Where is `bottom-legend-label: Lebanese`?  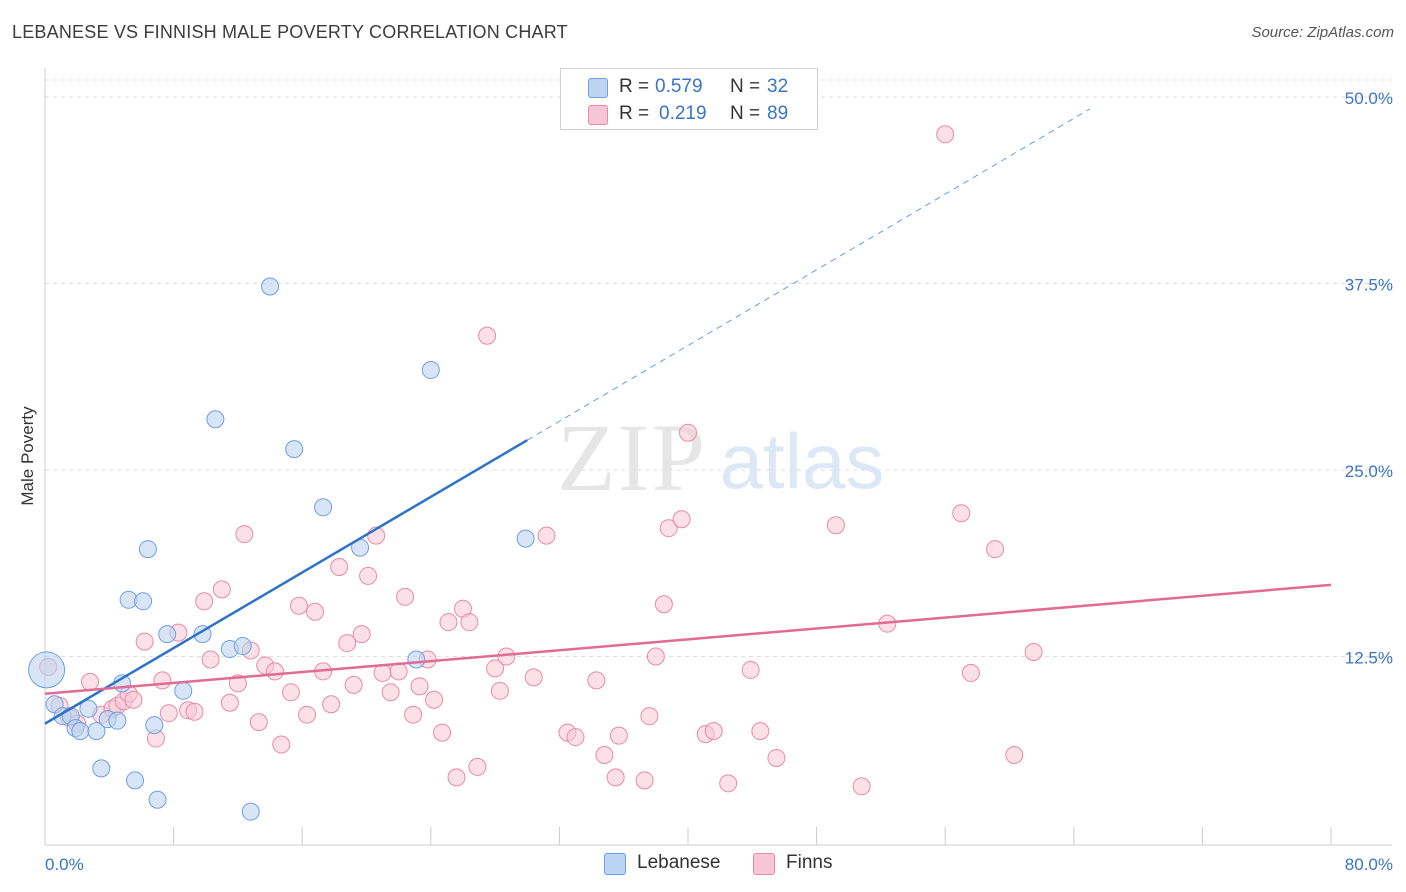
bottom-legend-label: Lebanese is located at coordinates (679, 862).